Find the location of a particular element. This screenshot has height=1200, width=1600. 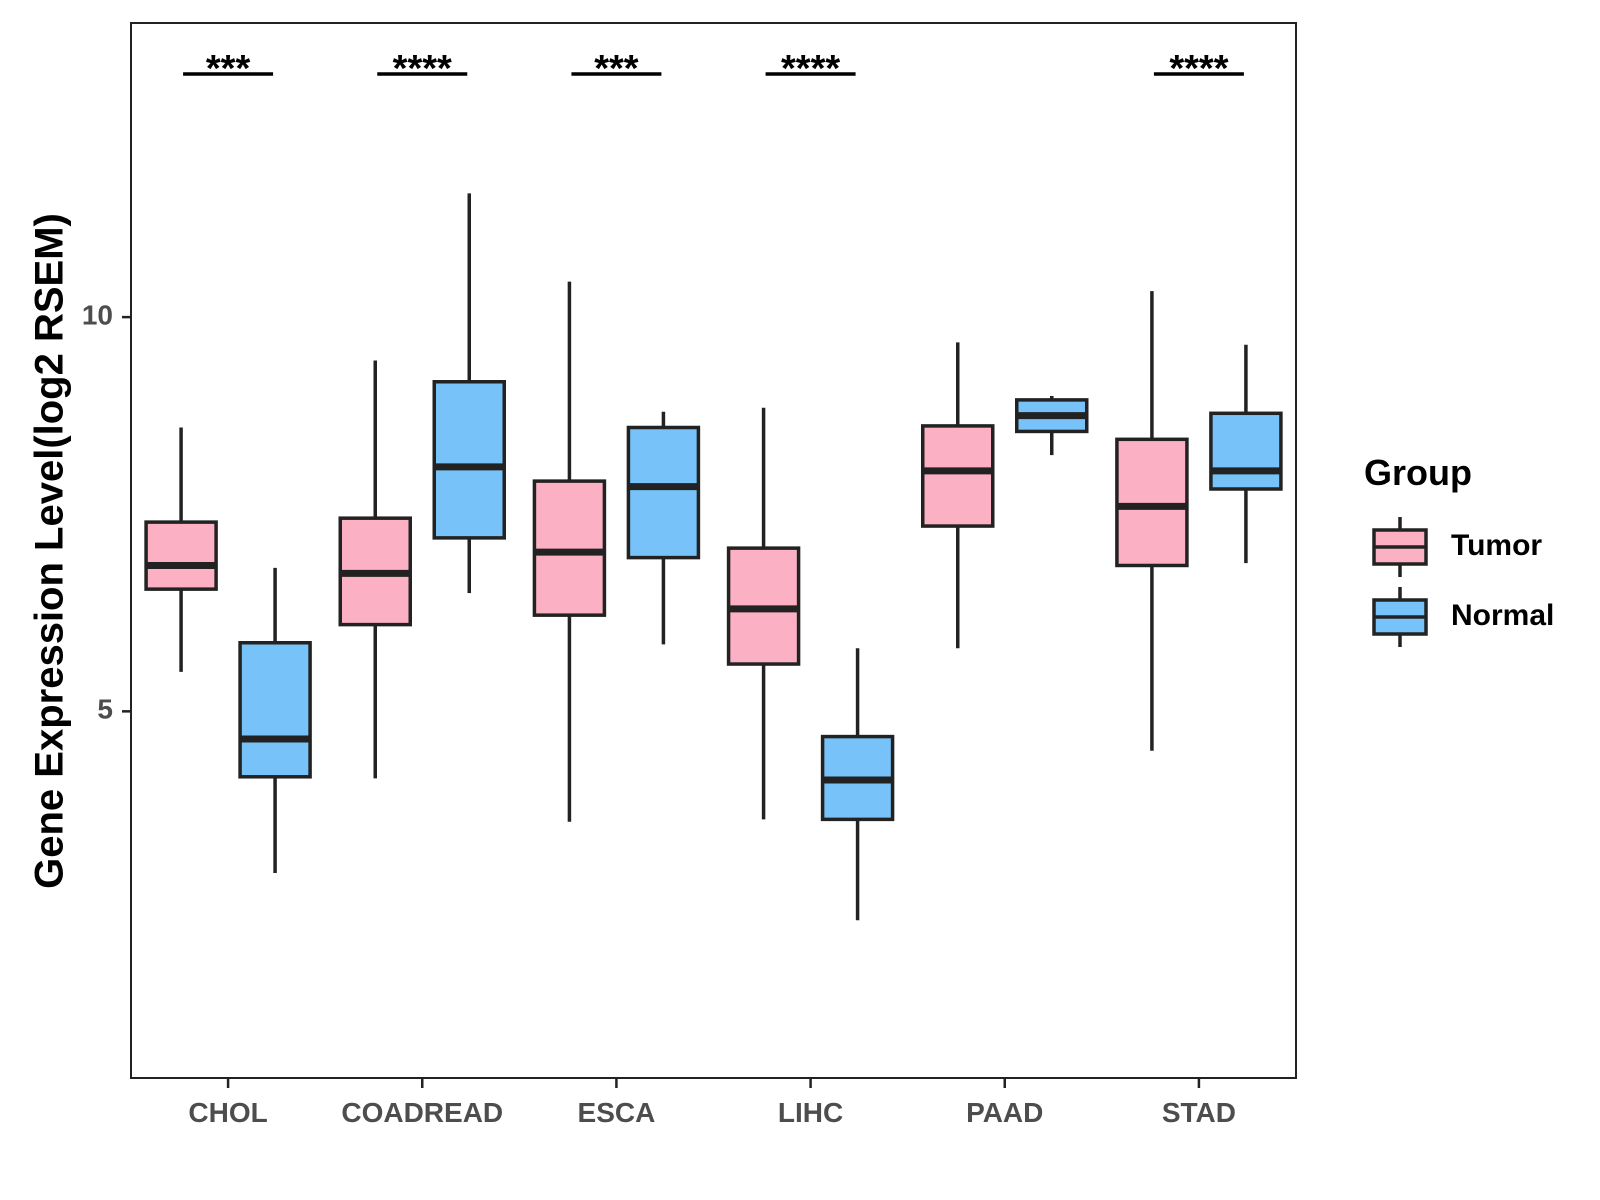

box-esca-normal is located at coordinates (663, 528).